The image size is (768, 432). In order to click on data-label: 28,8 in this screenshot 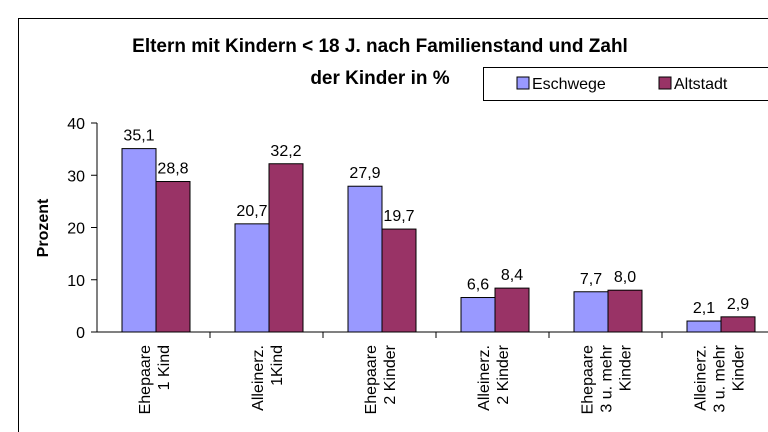, I will do `click(172, 169)`.